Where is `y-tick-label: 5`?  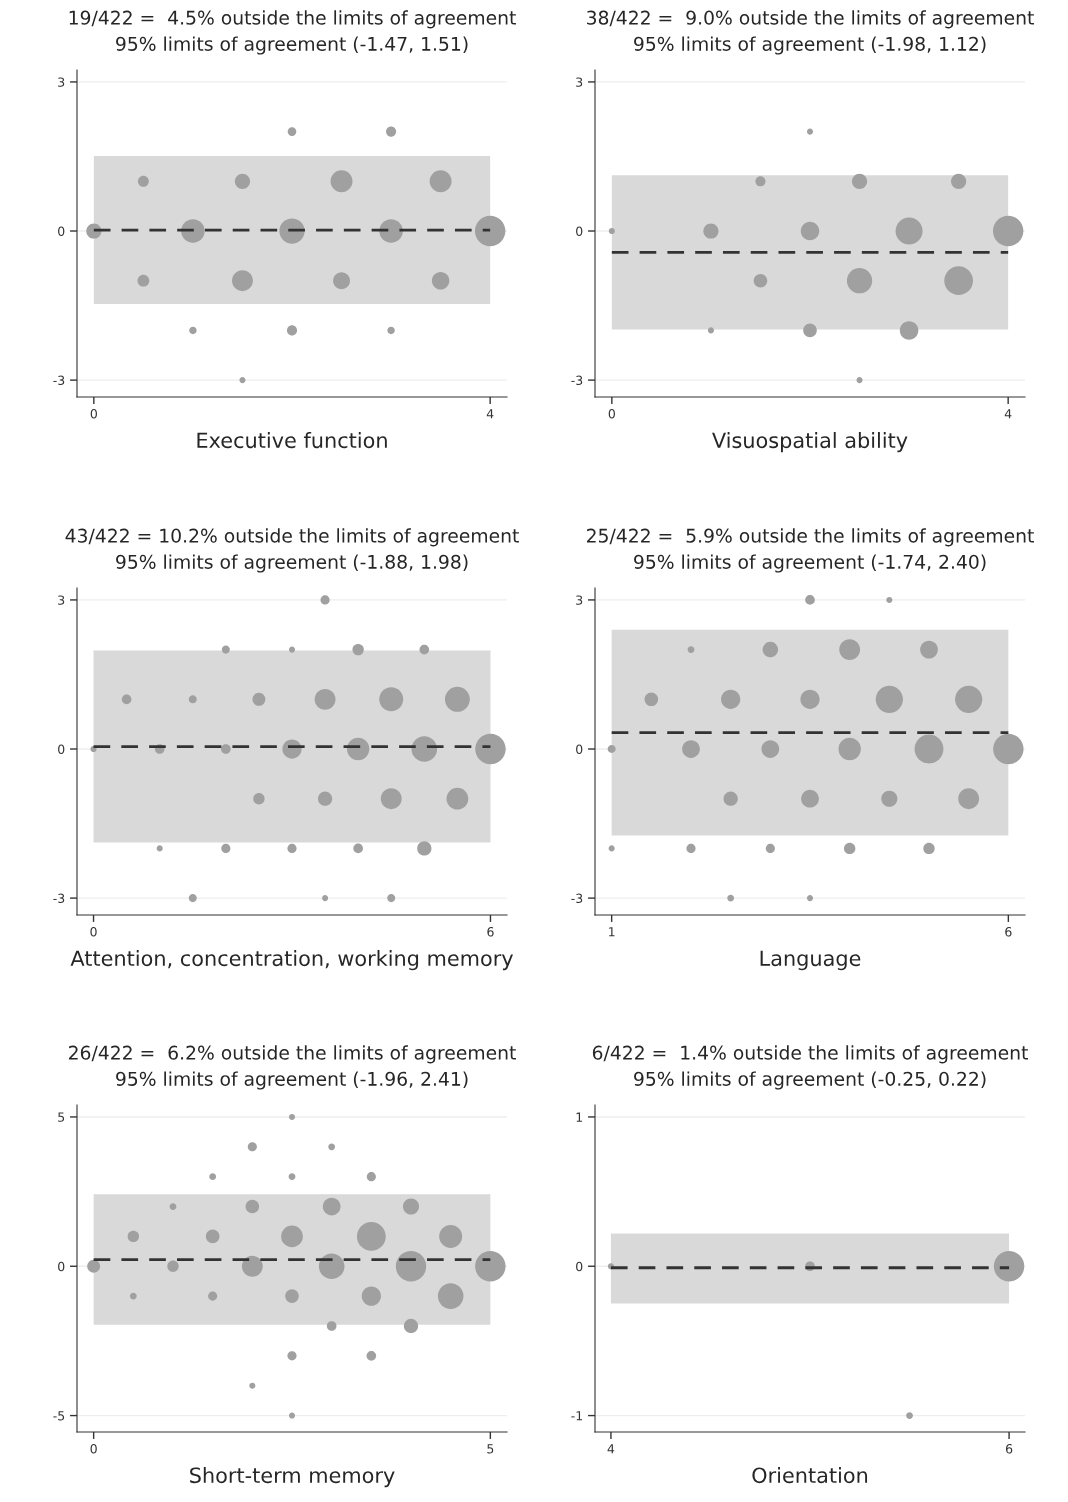 y-tick-label: 5 is located at coordinates (61, 1117).